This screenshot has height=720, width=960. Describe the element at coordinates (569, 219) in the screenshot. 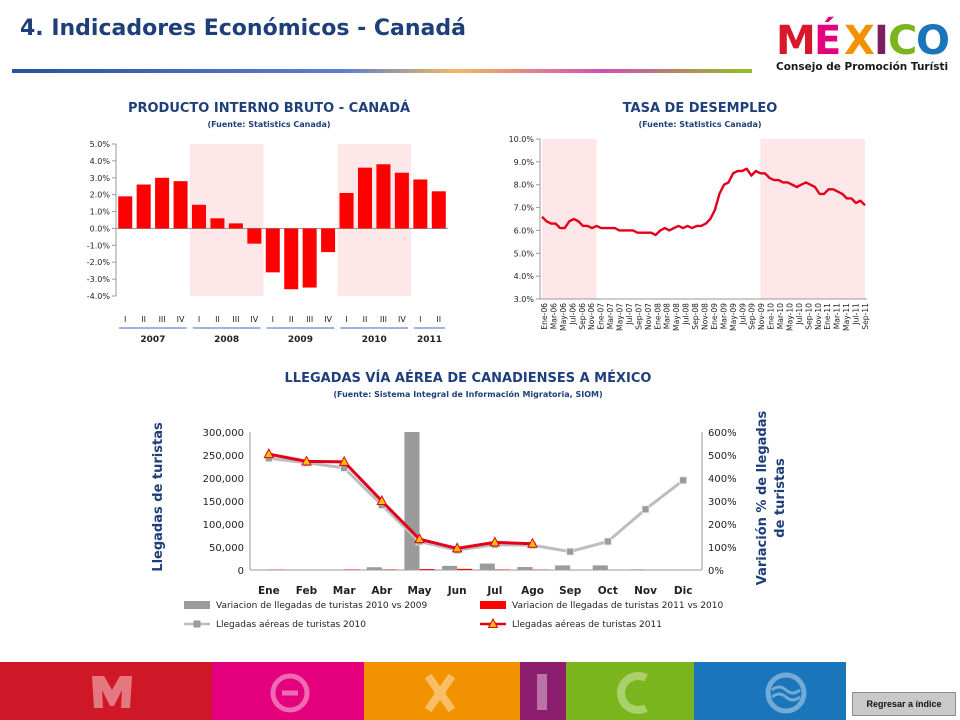

I see `unemployment-year-band` at that location.